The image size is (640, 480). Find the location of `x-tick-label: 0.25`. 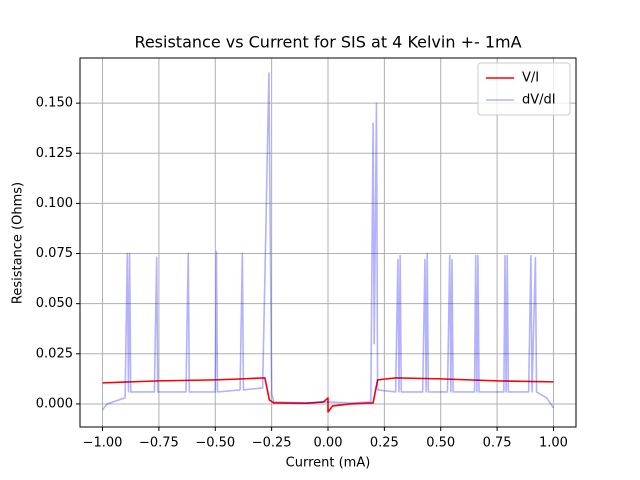

x-tick-label: 0.25 is located at coordinates (384, 443).